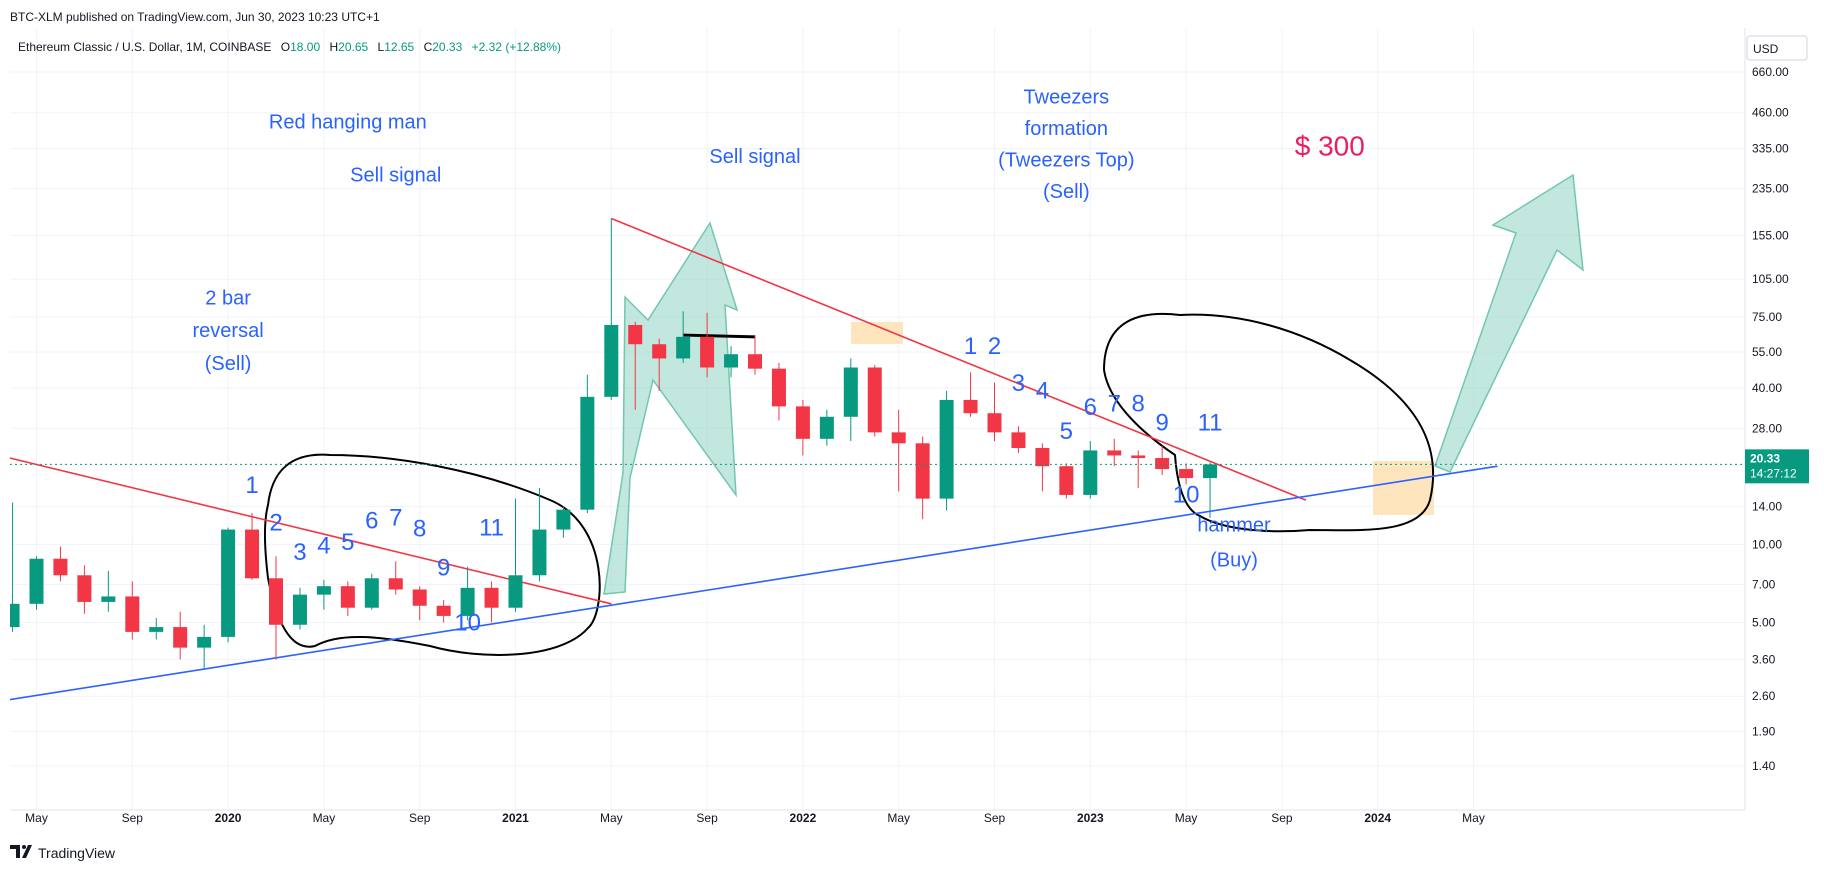 Image resolution: width=1824 pixels, height=877 pixels. Describe the element at coordinates (1066, 192) in the screenshot. I see `annotation-tweezers-line4: (Sell)` at that location.